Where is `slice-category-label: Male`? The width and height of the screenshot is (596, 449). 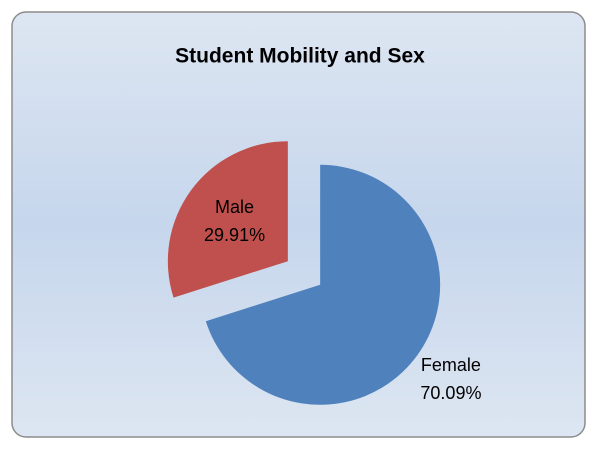
slice-category-label: Male is located at coordinates (234, 207).